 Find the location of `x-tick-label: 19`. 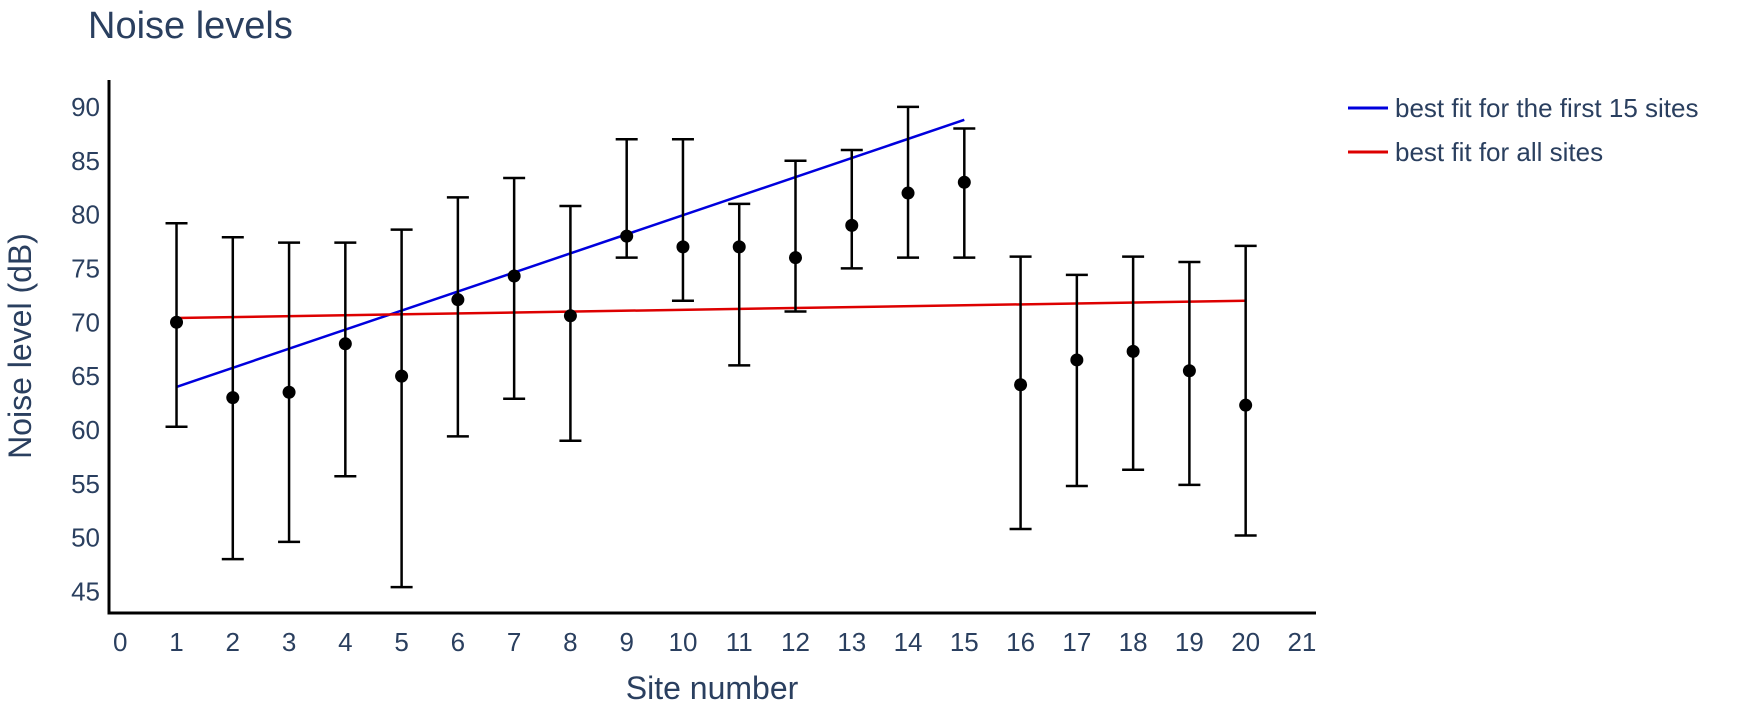

x-tick-label: 19 is located at coordinates (1189, 642).